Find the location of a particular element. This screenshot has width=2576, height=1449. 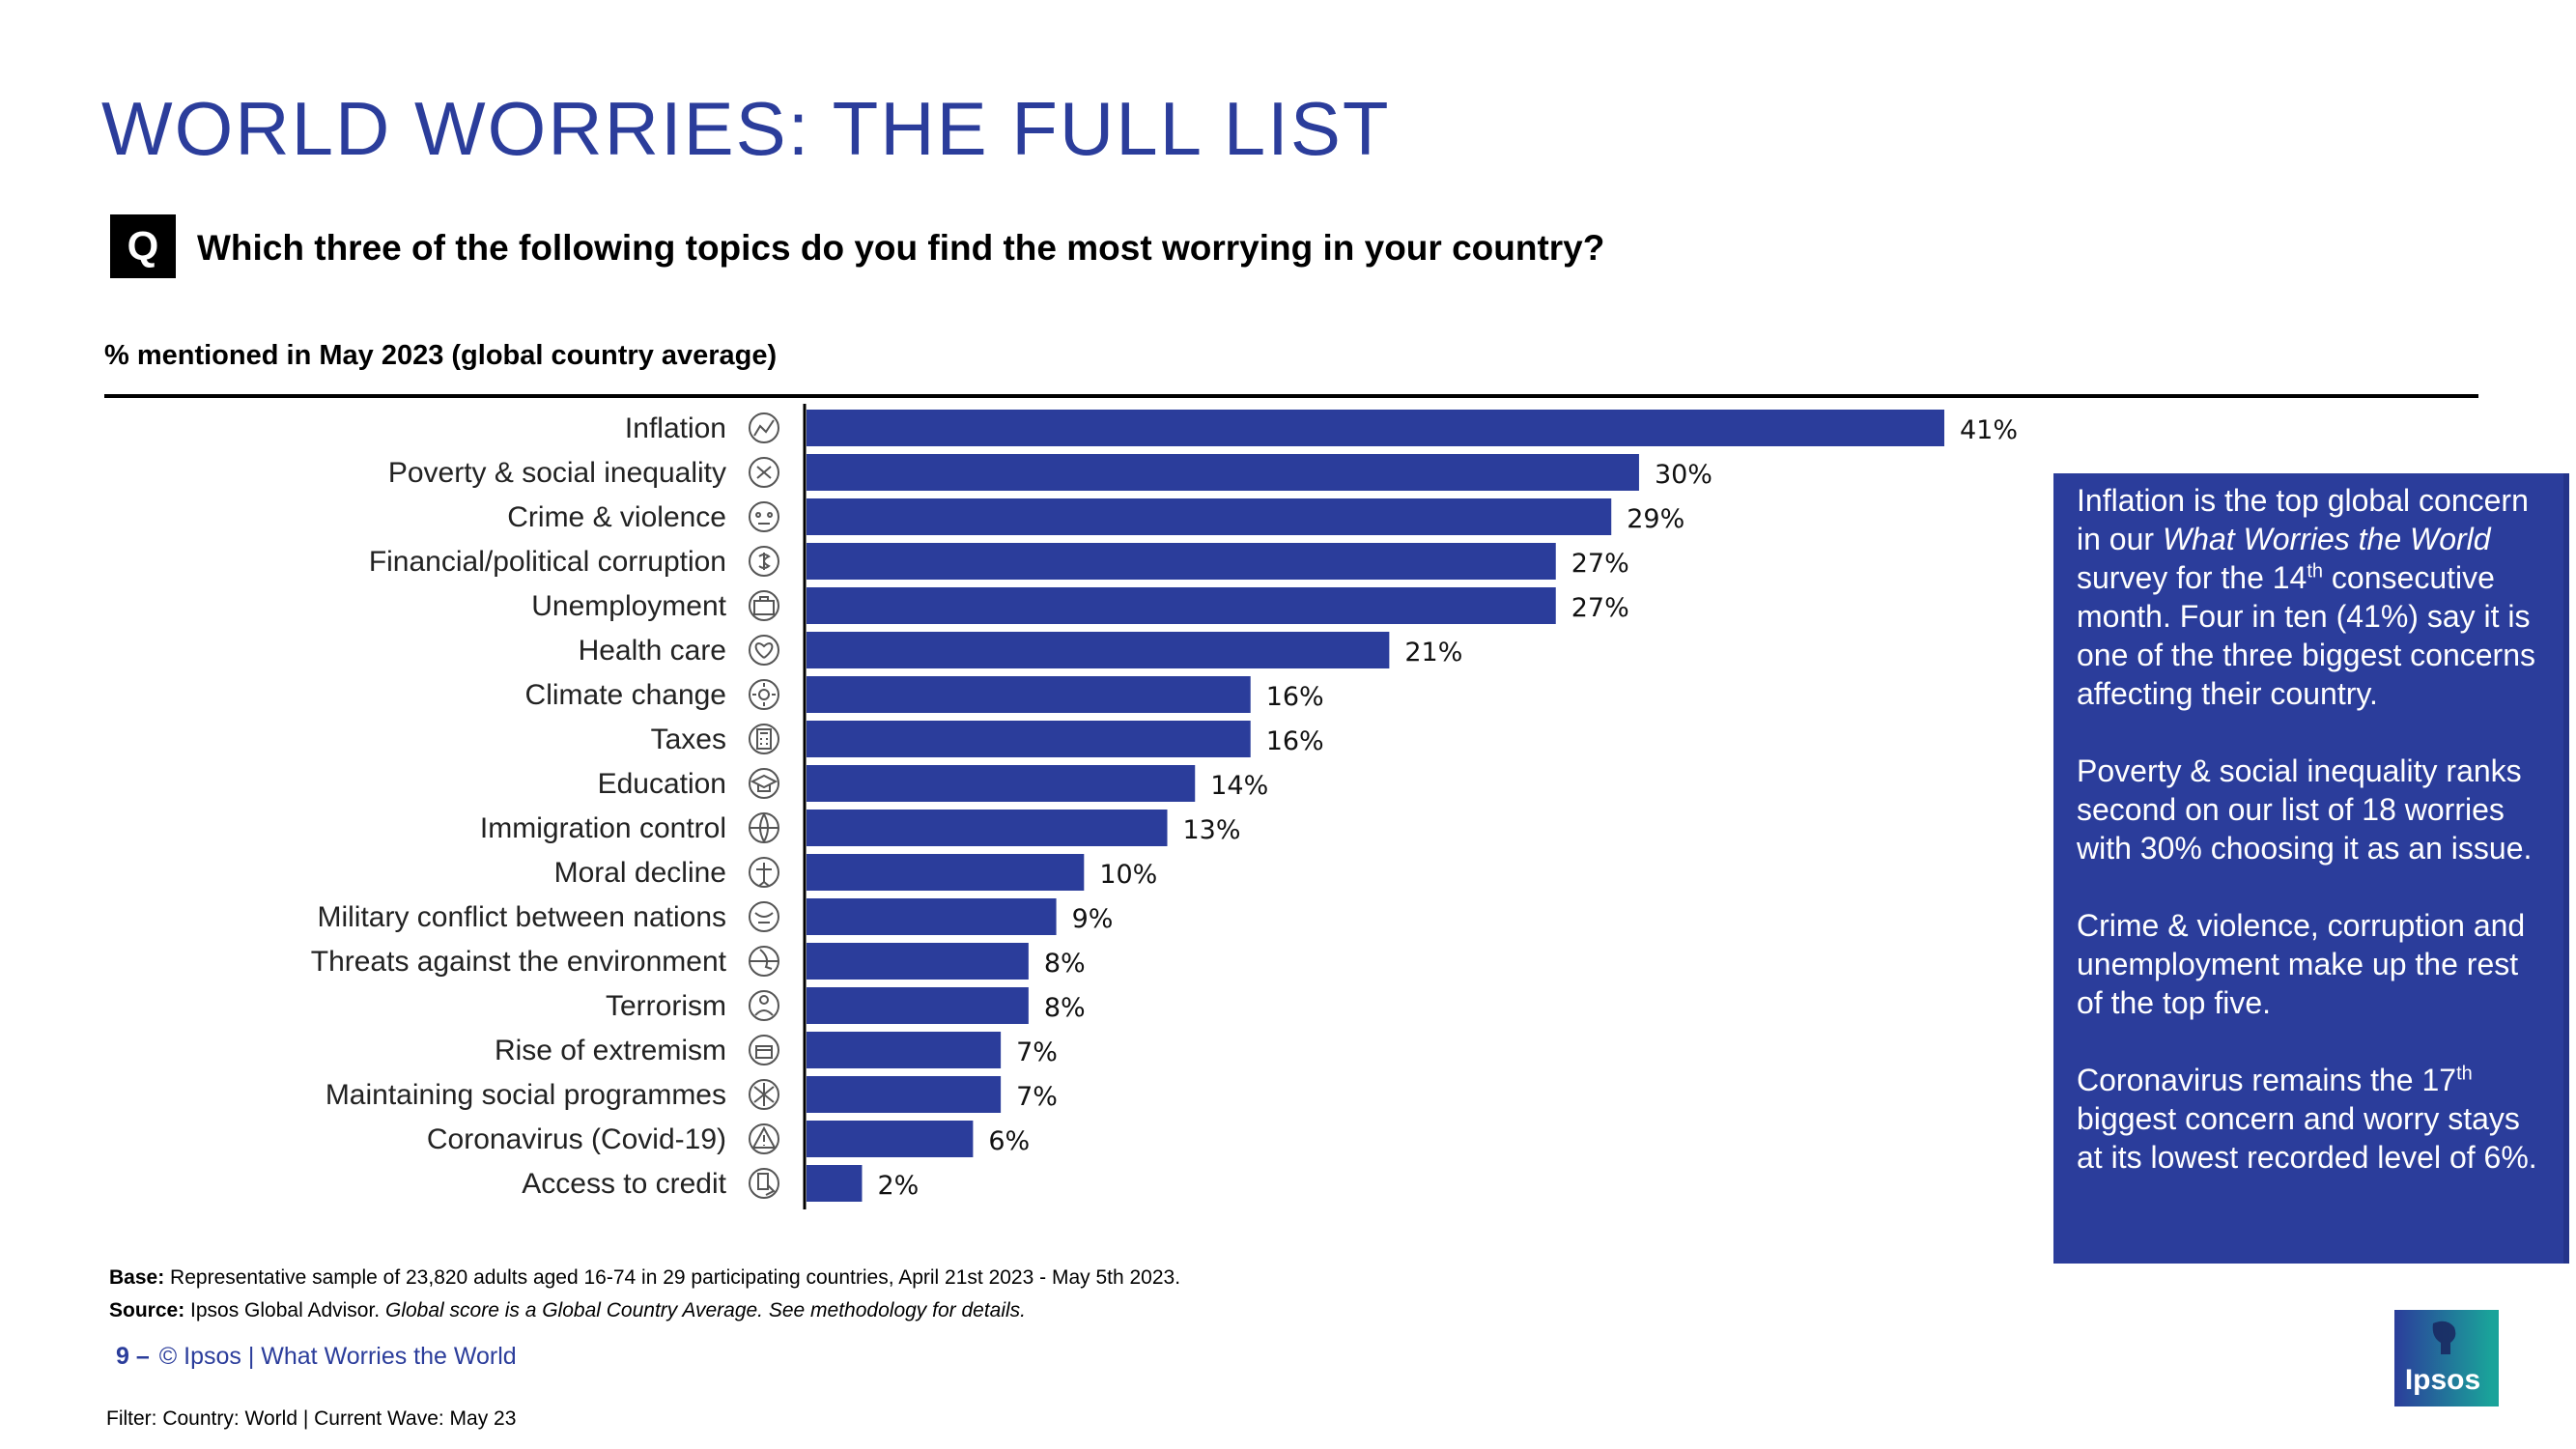

category-label-14: Terrorism is located at coordinates (666, 1006).